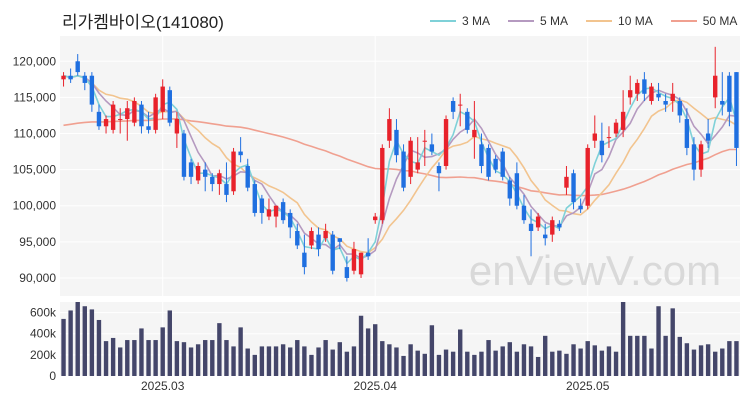 Image resolution: width=750 pixels, height=400 pixels. Describe the element at coordinates (538, 21) in the screenshot. I see `legend-item-5-ma: 5 MA` at that location.